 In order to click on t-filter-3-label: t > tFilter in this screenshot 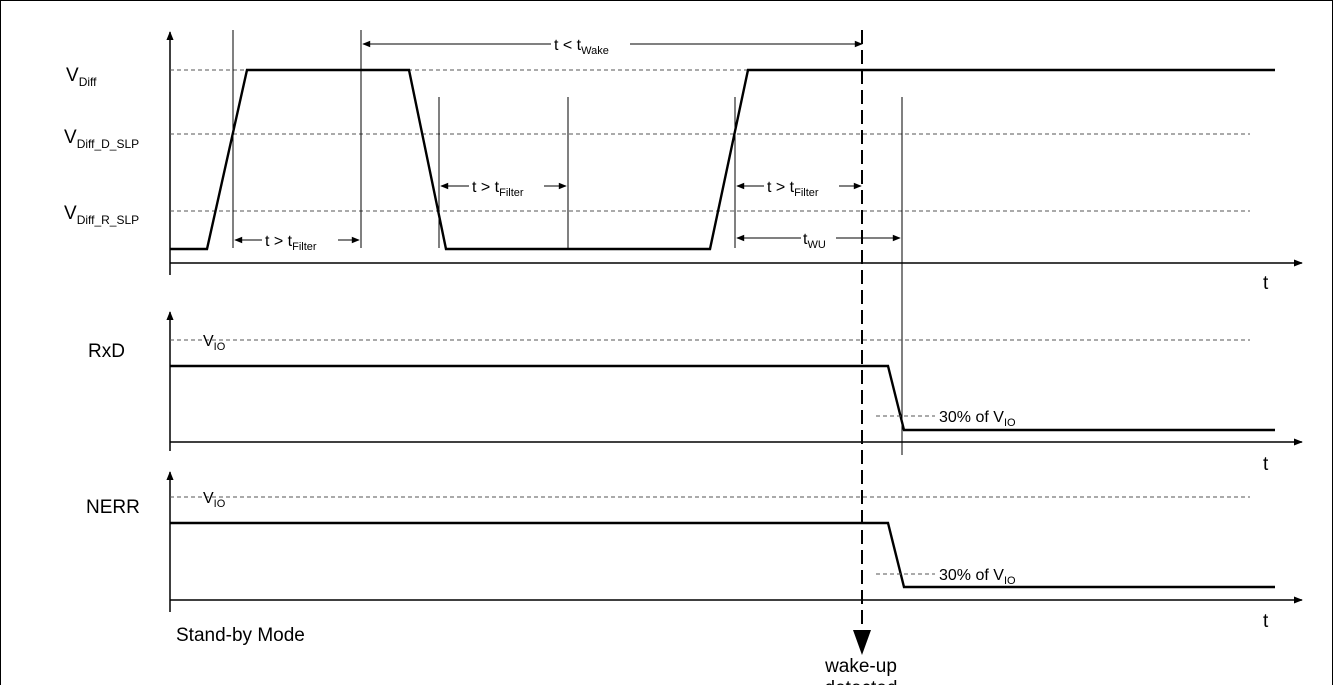, I will do `click(793, 189)`.